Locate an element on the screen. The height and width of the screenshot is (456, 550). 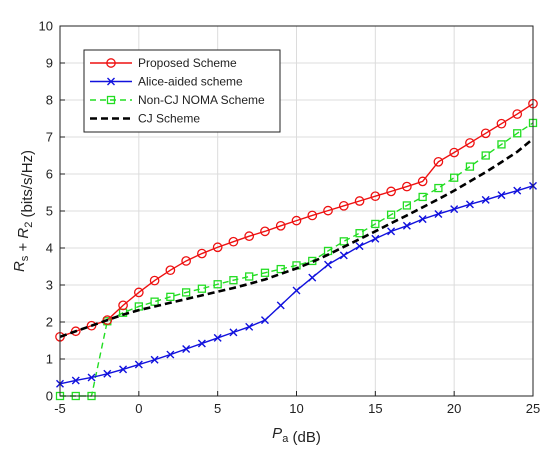
y-tick-label: 0 is located at coordinates (49, 396).